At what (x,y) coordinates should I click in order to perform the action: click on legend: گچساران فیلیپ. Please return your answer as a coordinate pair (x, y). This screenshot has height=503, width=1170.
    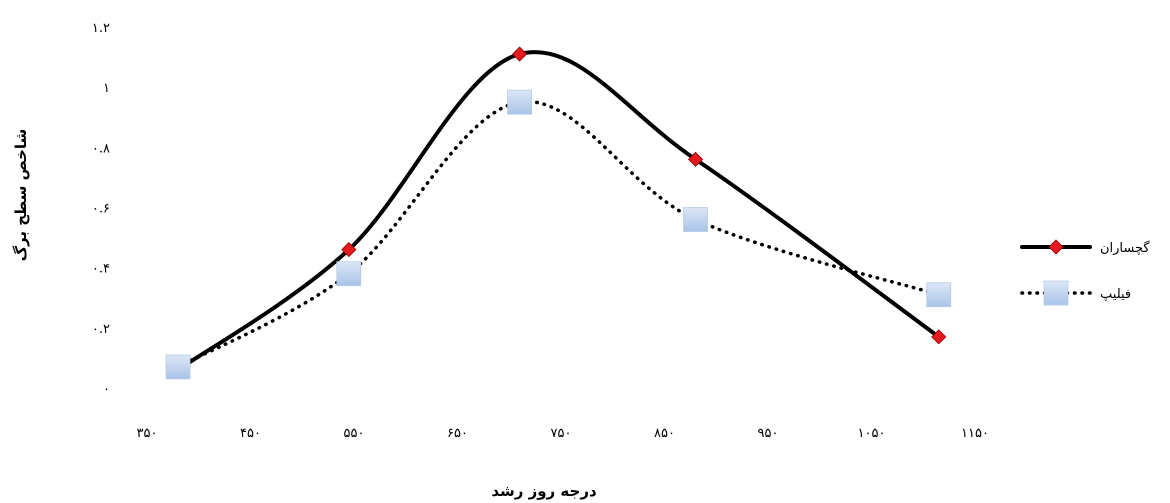
    Looking at the image, I should click on (1086, 272).